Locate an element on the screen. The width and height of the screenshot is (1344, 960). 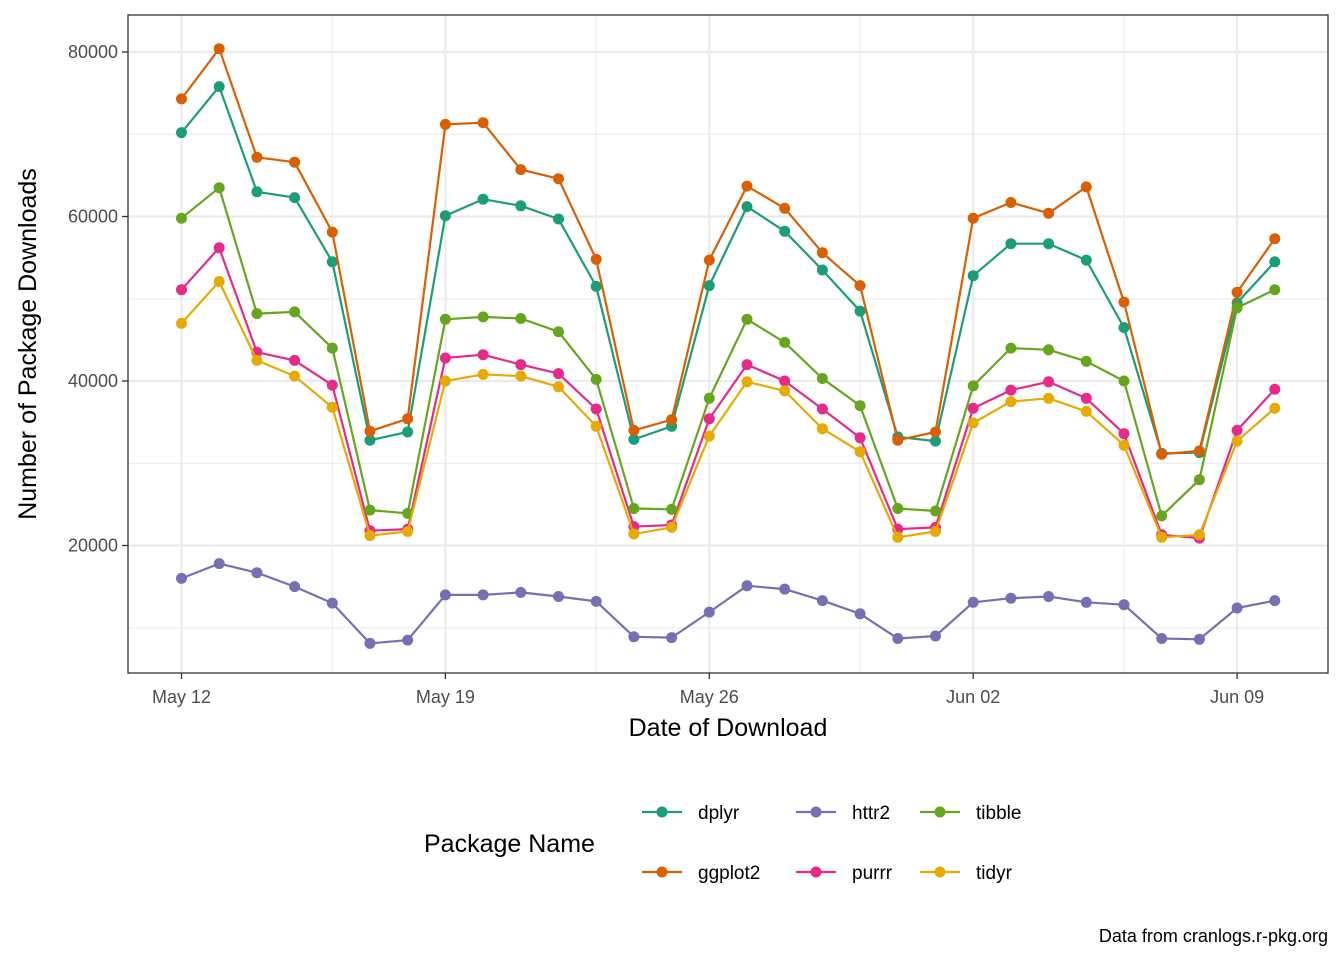
x-tick-label: May 26 is located at coordinates (709, 697).